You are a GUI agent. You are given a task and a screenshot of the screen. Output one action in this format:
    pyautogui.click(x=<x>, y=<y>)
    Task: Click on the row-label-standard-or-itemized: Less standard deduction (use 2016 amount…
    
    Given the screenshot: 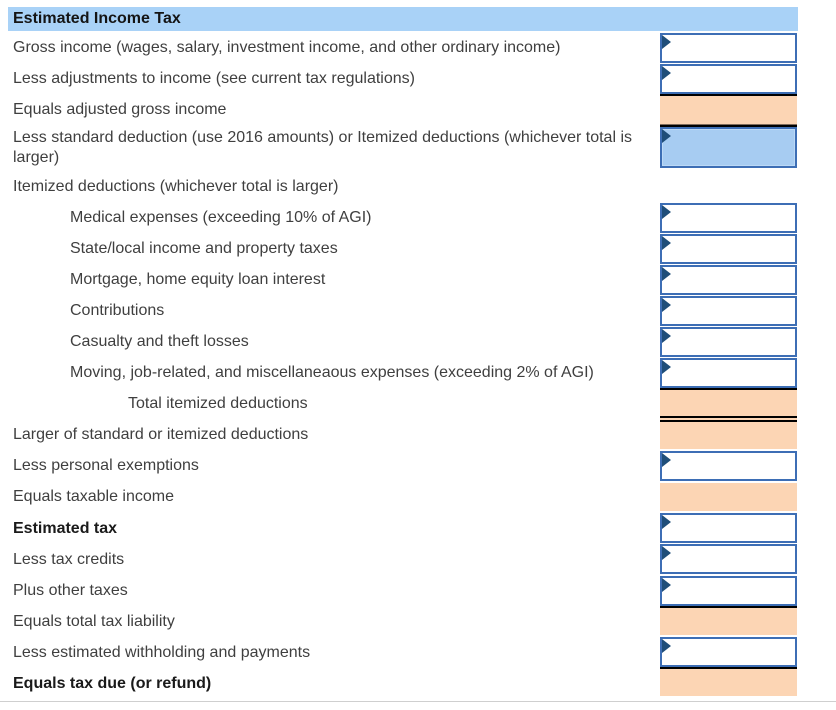 What is the action you would take?
    pyautogui.click(x=323, y=147)
    